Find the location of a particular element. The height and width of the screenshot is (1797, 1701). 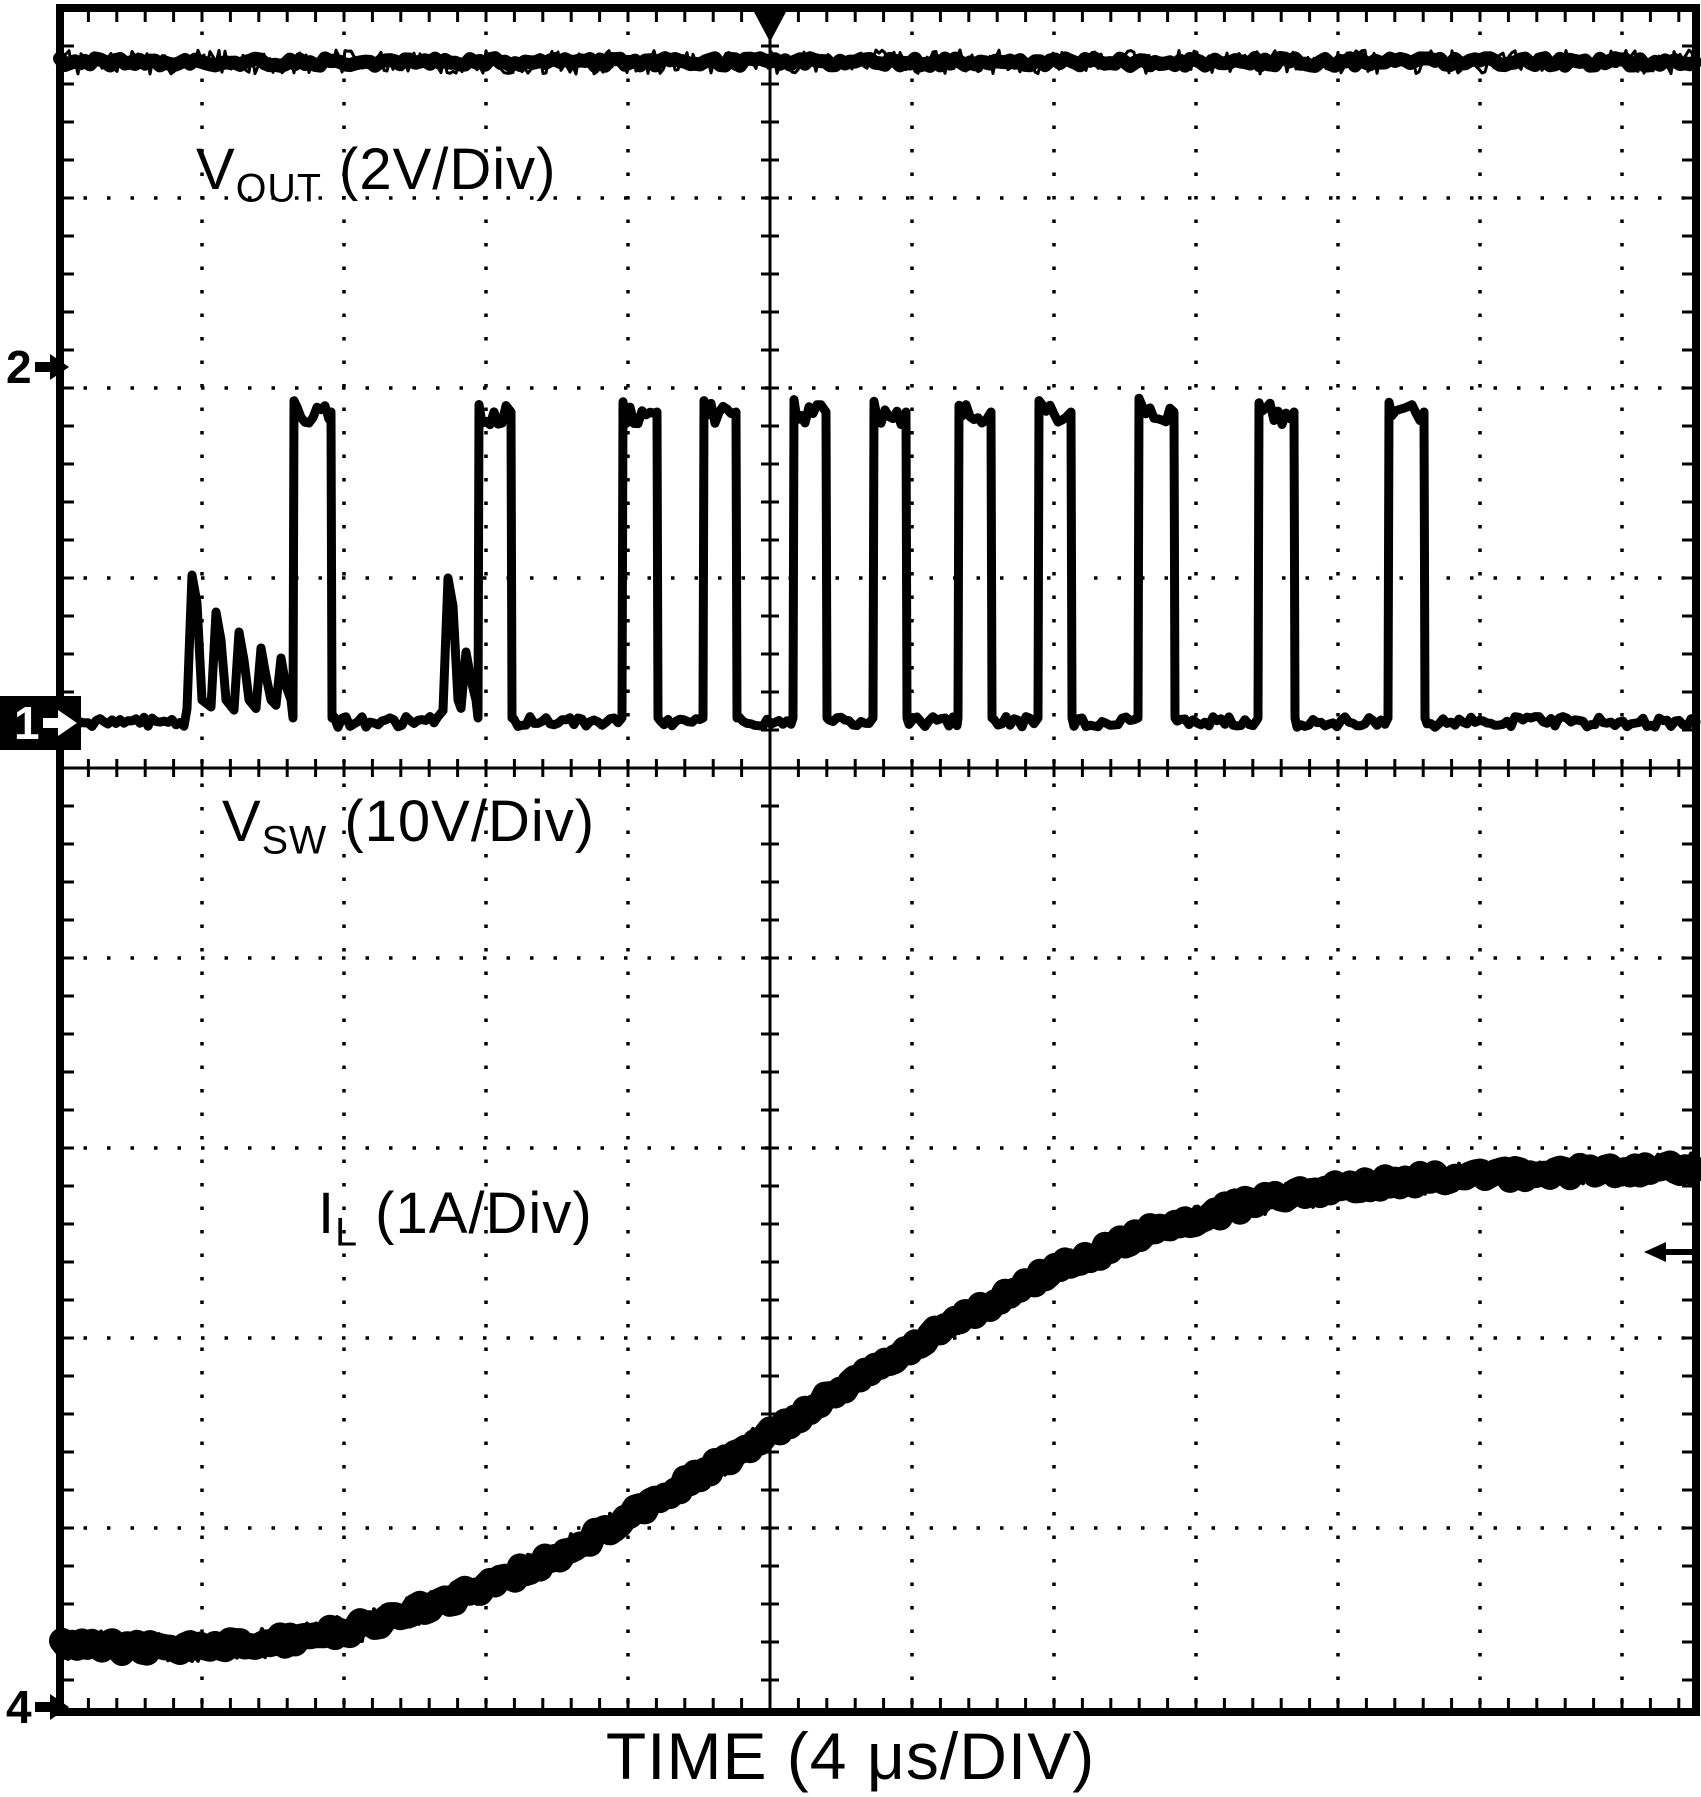

il-label-rest: (1A/Div) is located at coordinates (475, 1213).